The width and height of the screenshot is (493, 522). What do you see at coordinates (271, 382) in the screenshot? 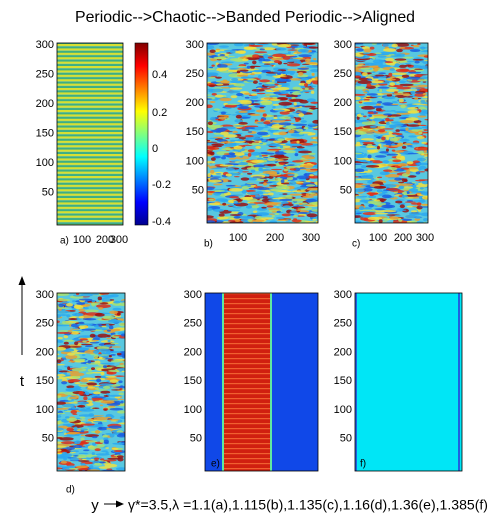
I see `band-edge` at bounding box center [271, 382].